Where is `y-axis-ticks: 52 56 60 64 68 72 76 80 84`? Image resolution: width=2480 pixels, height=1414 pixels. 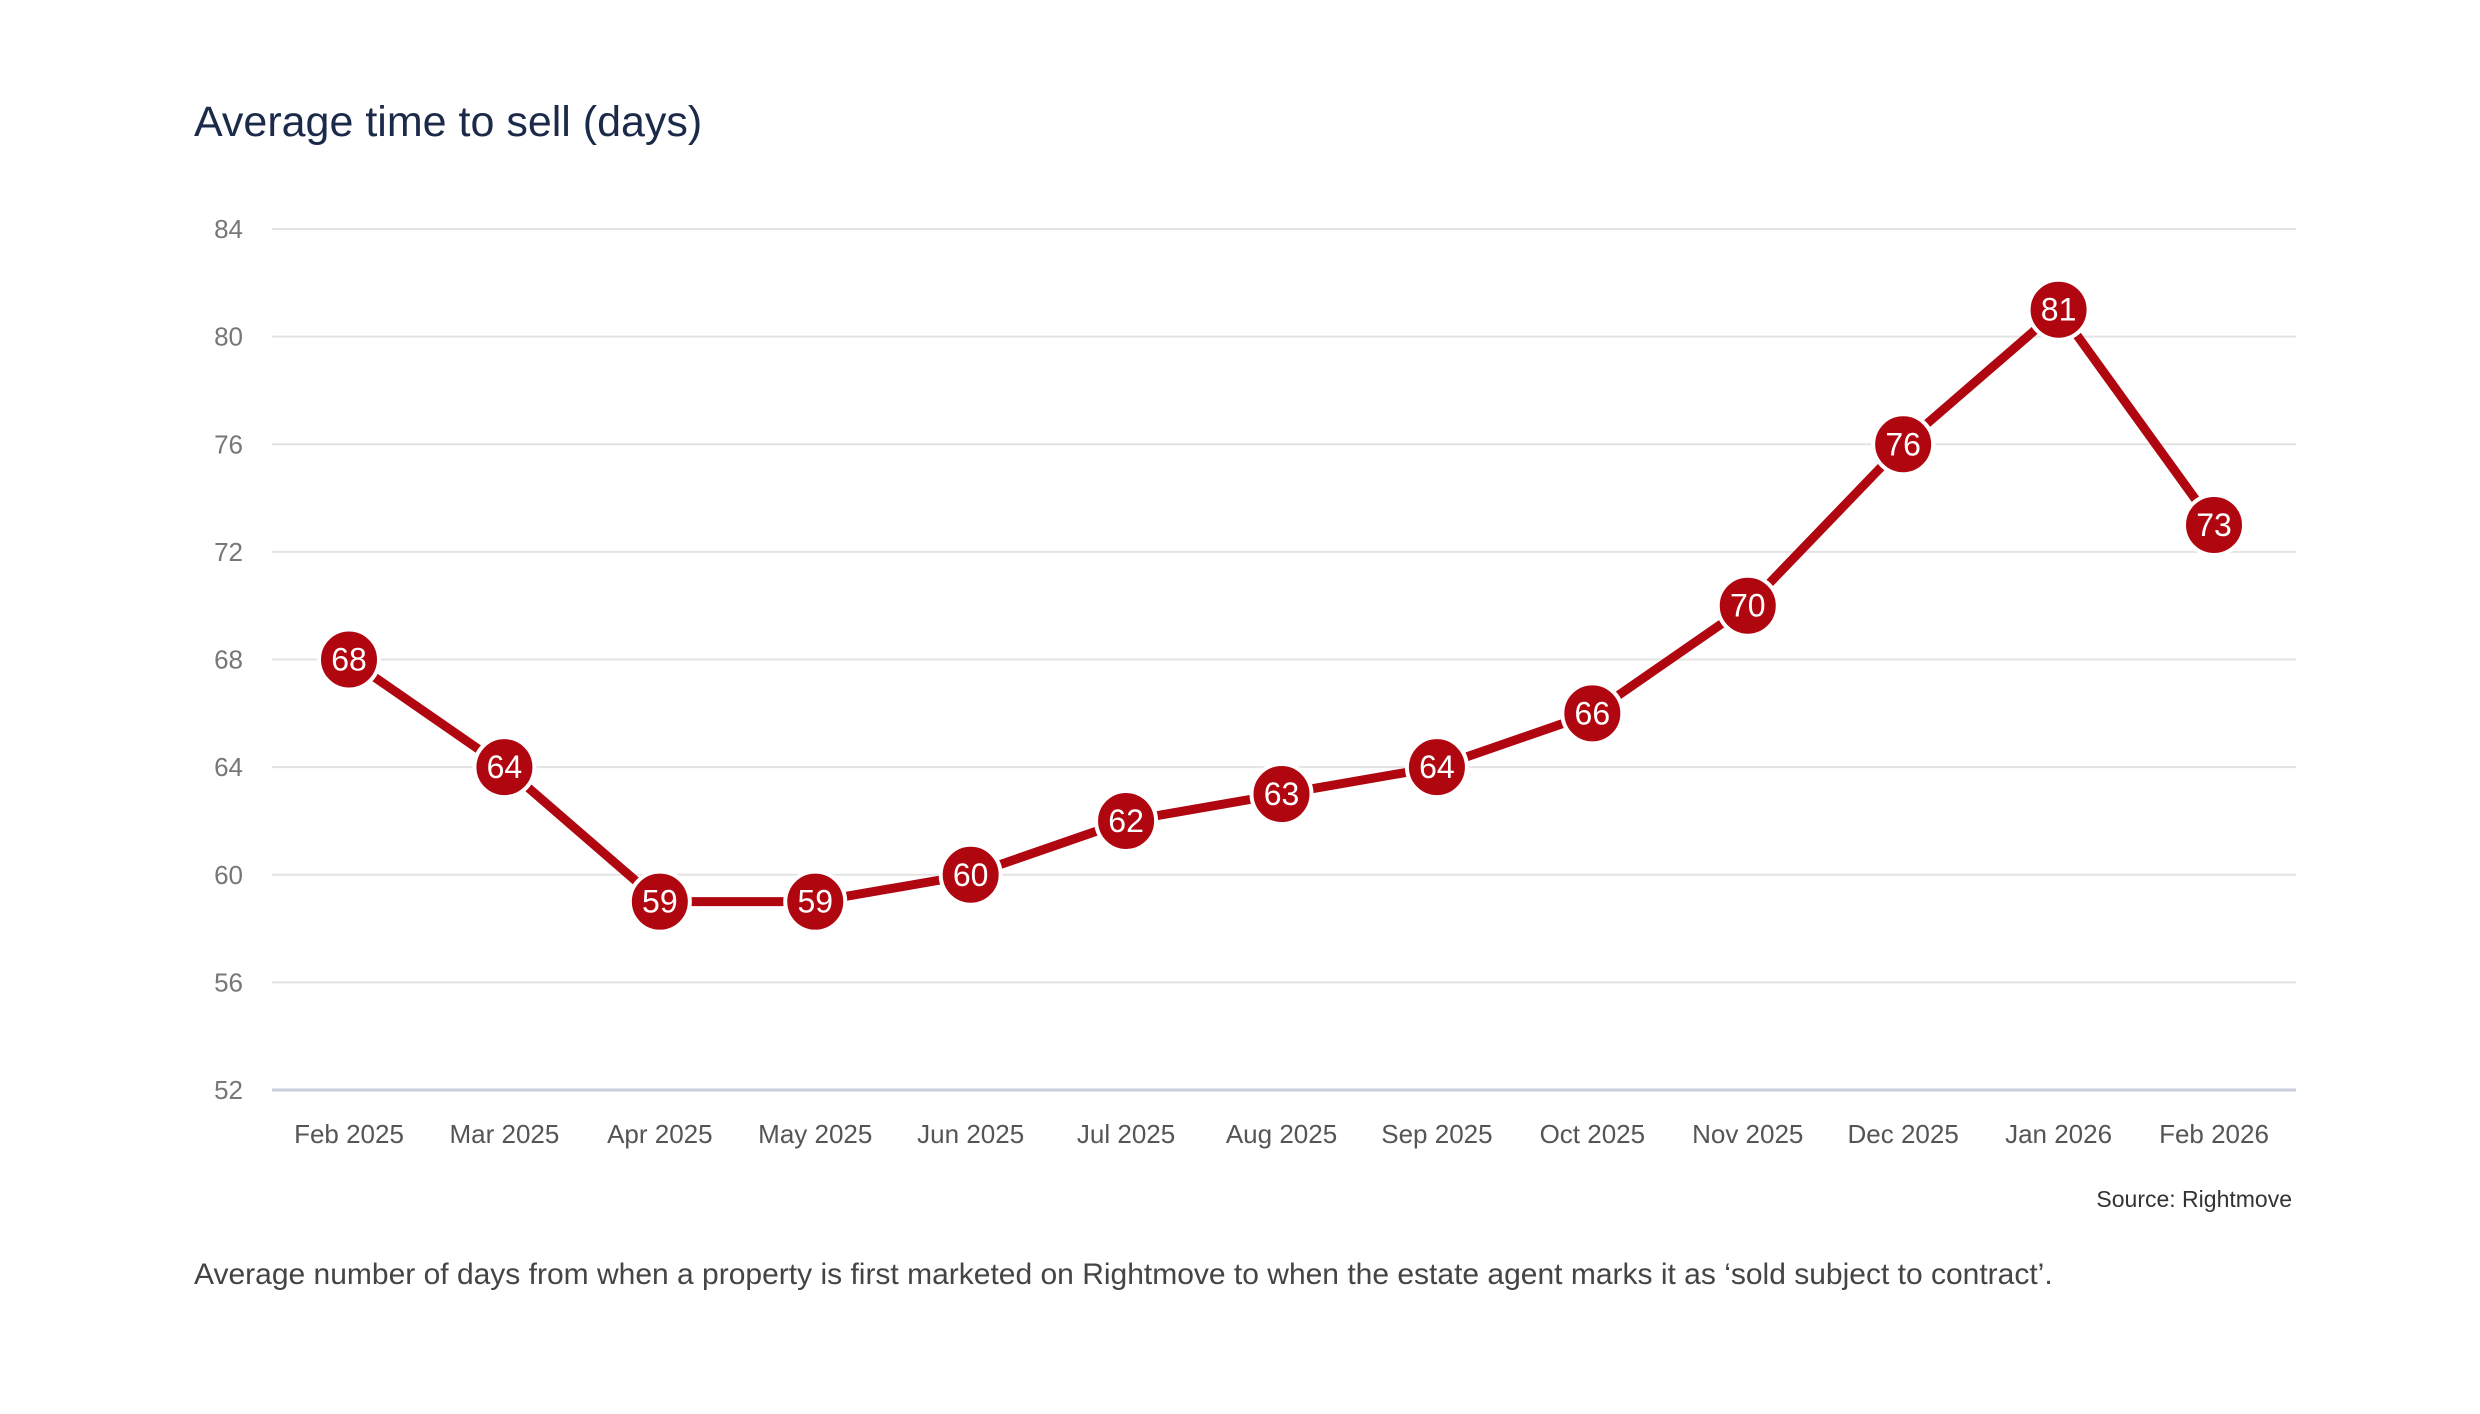 y-axis-ticks: 52 56 60 64 68 72 76 80 84 is located at coordinates (228, 659).